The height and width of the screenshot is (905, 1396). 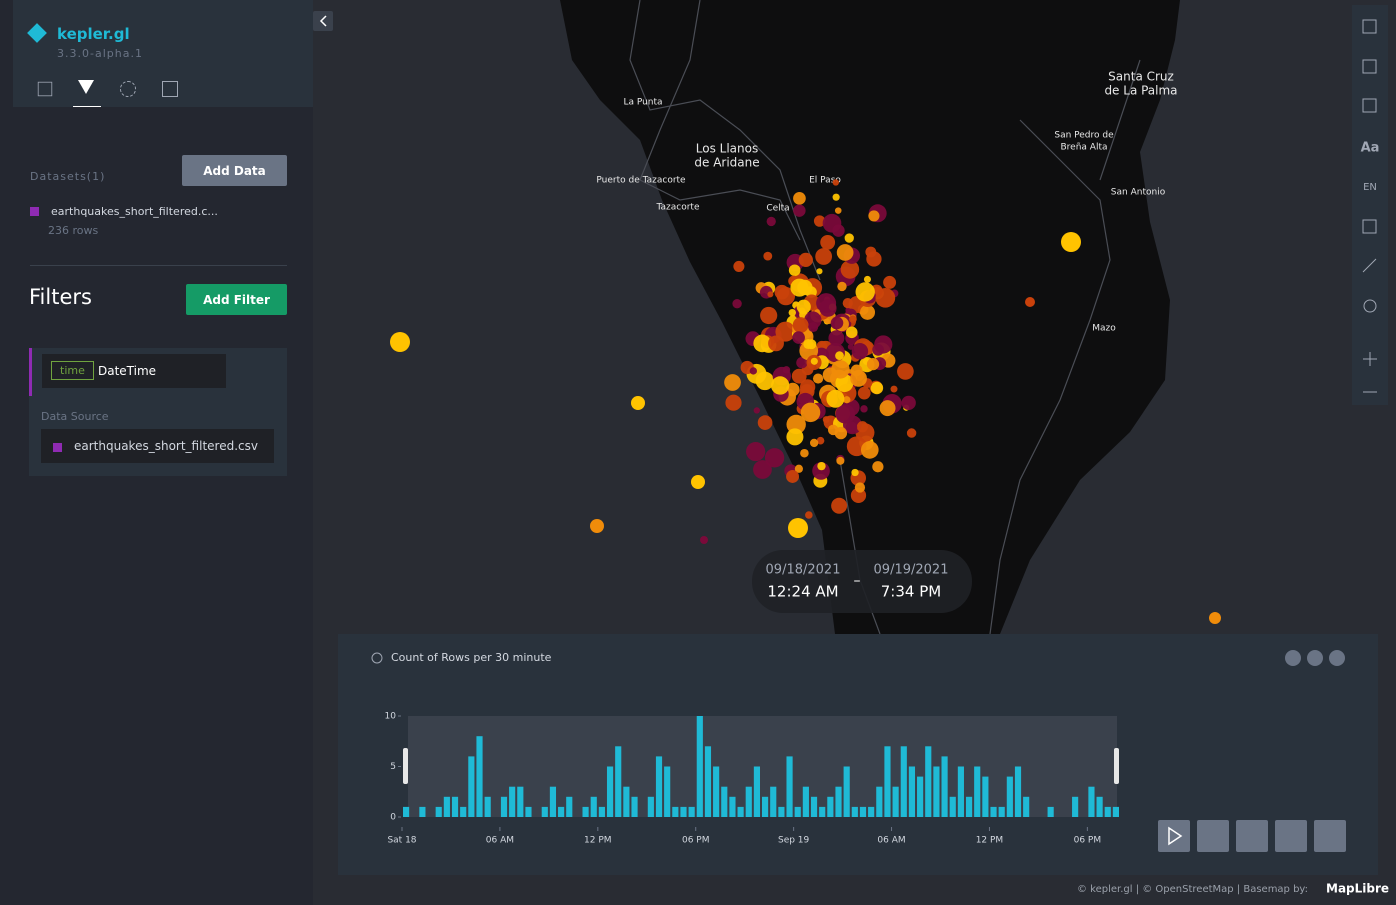 I want to click on collapse-sidebar, so click(x=323, y=21).